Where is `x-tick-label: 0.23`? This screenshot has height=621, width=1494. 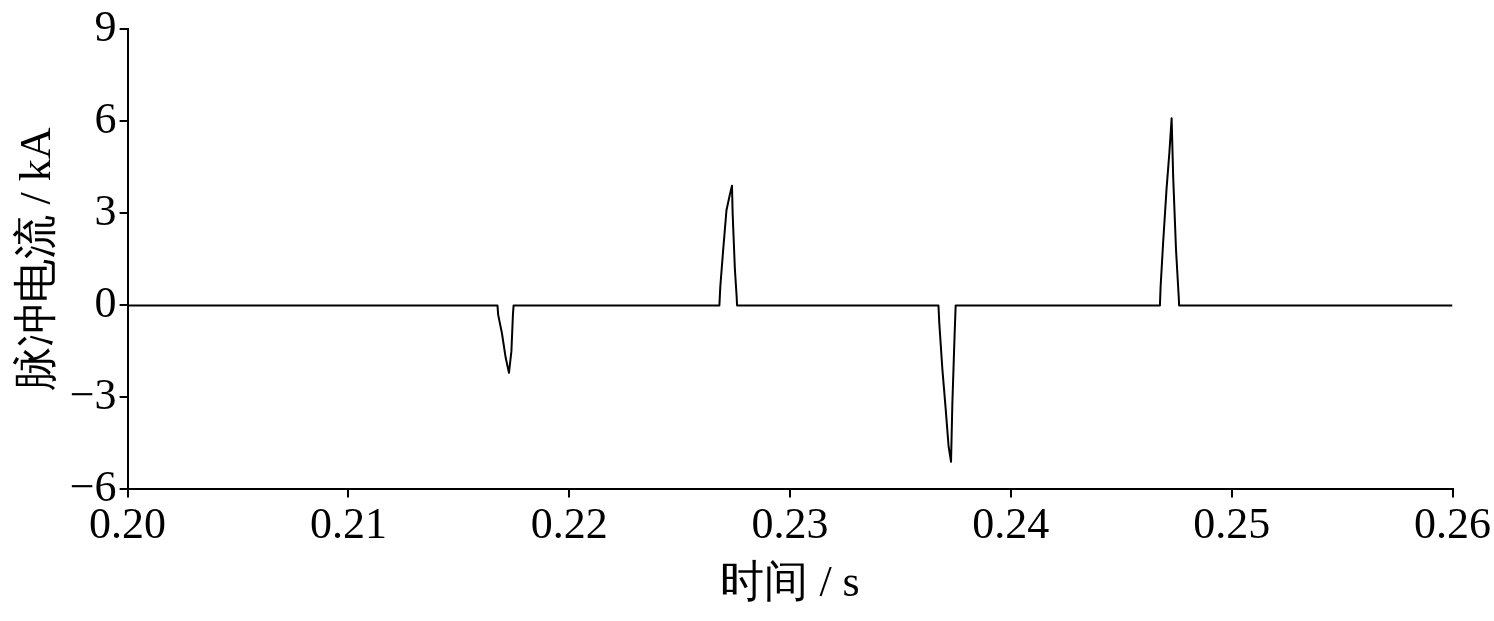 x-tick-label: 0.23 is located at coordinates (790, 524).